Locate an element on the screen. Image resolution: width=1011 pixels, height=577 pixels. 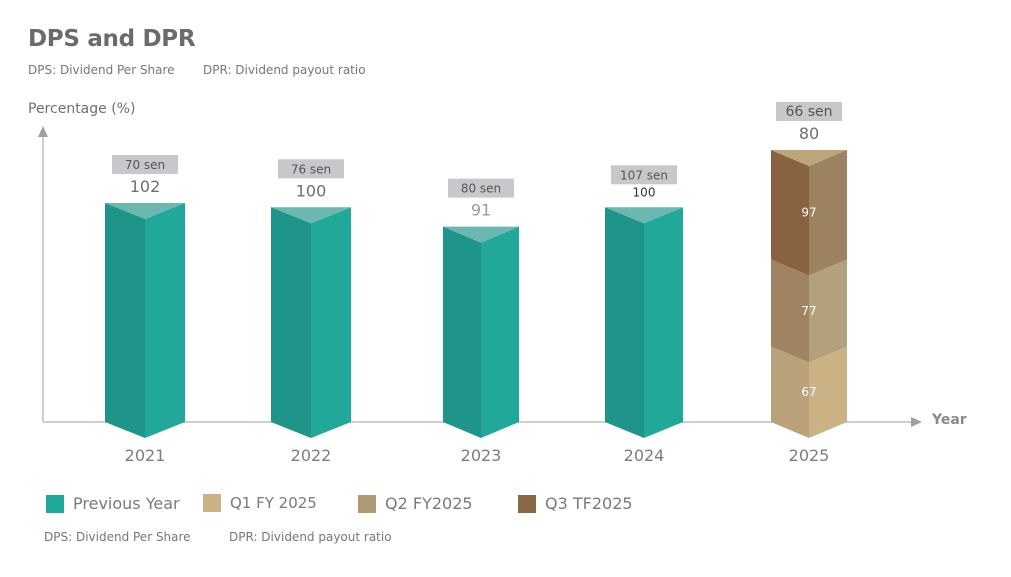
bar-2023-right-face is located at coordinates (500, 332).